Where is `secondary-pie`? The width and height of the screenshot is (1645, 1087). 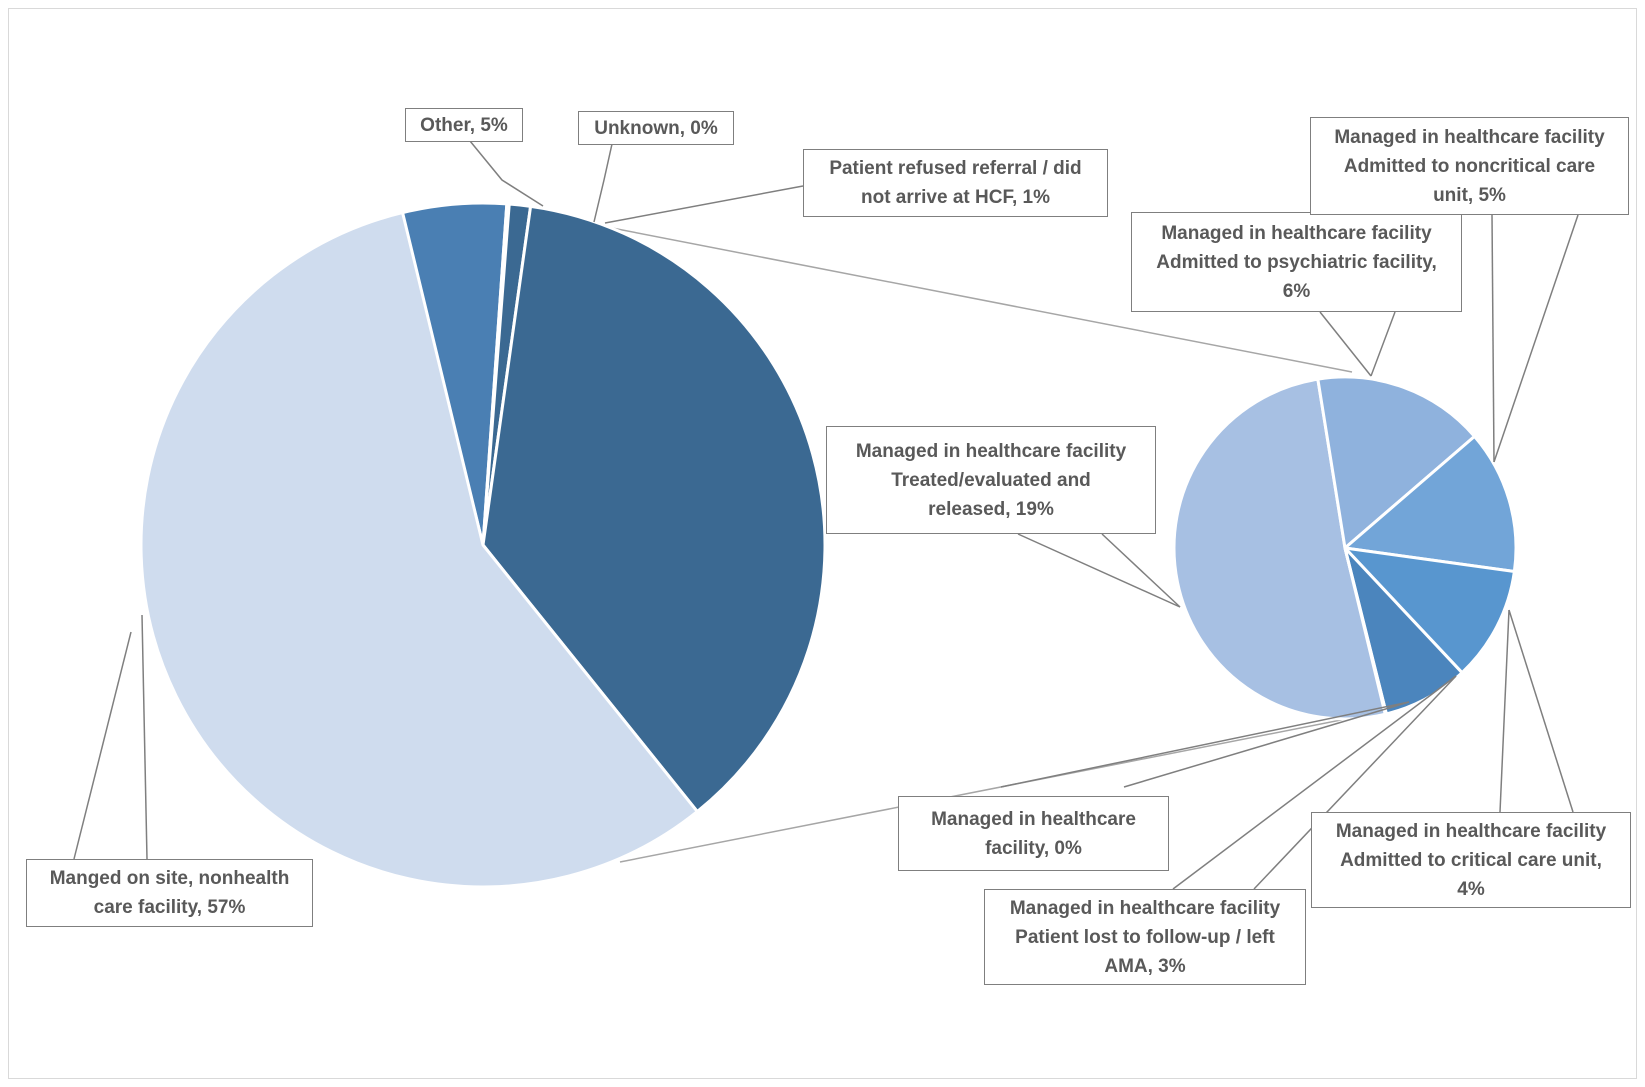 secondary-pie is located at coordinates (1345, 548).